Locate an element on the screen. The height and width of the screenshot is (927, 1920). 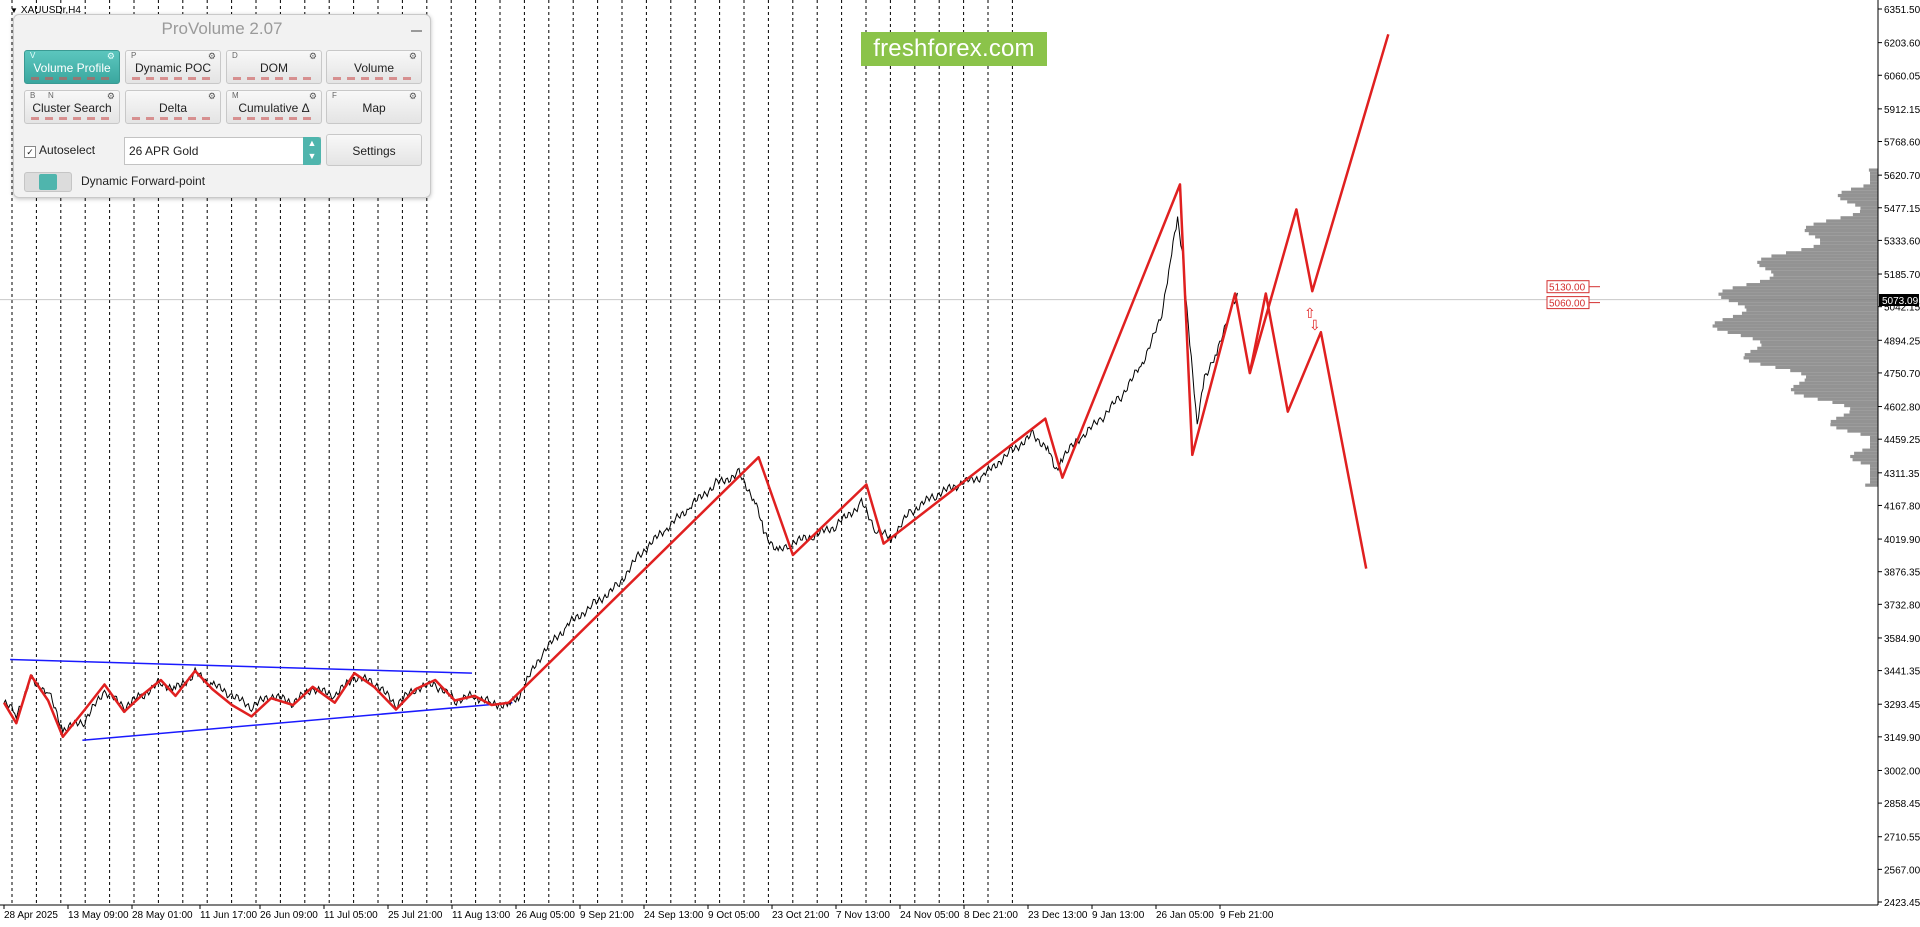
price-tick-label: 3293.45 is located at coordinates (1902, 705).